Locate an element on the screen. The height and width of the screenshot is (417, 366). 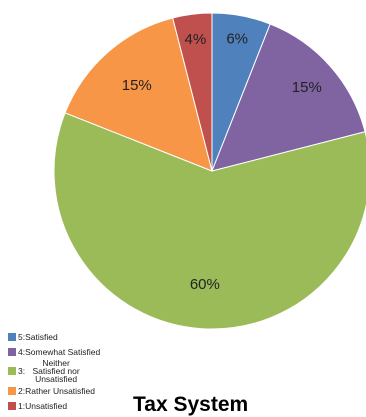
legend-label-3: Neither Satisfied nor Unsatisfied is located at coordinates (56, 371).